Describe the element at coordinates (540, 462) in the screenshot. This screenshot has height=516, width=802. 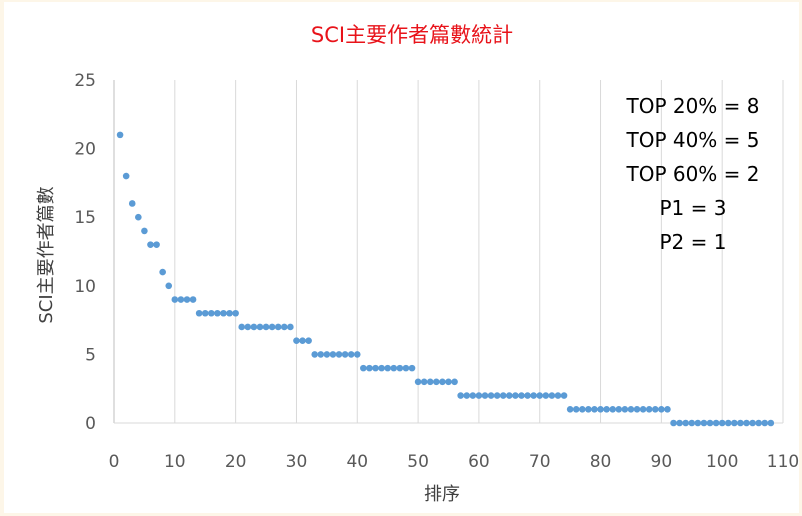
I see `x-tick-label: 70` at that location.